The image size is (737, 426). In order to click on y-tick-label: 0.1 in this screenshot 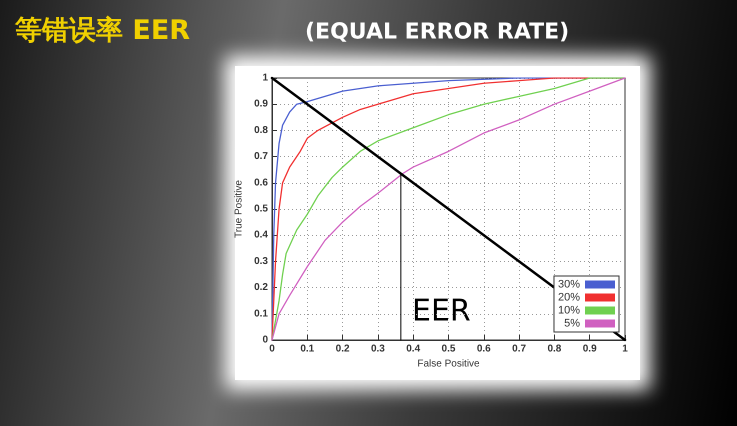, I will do `click(261, 314)`.